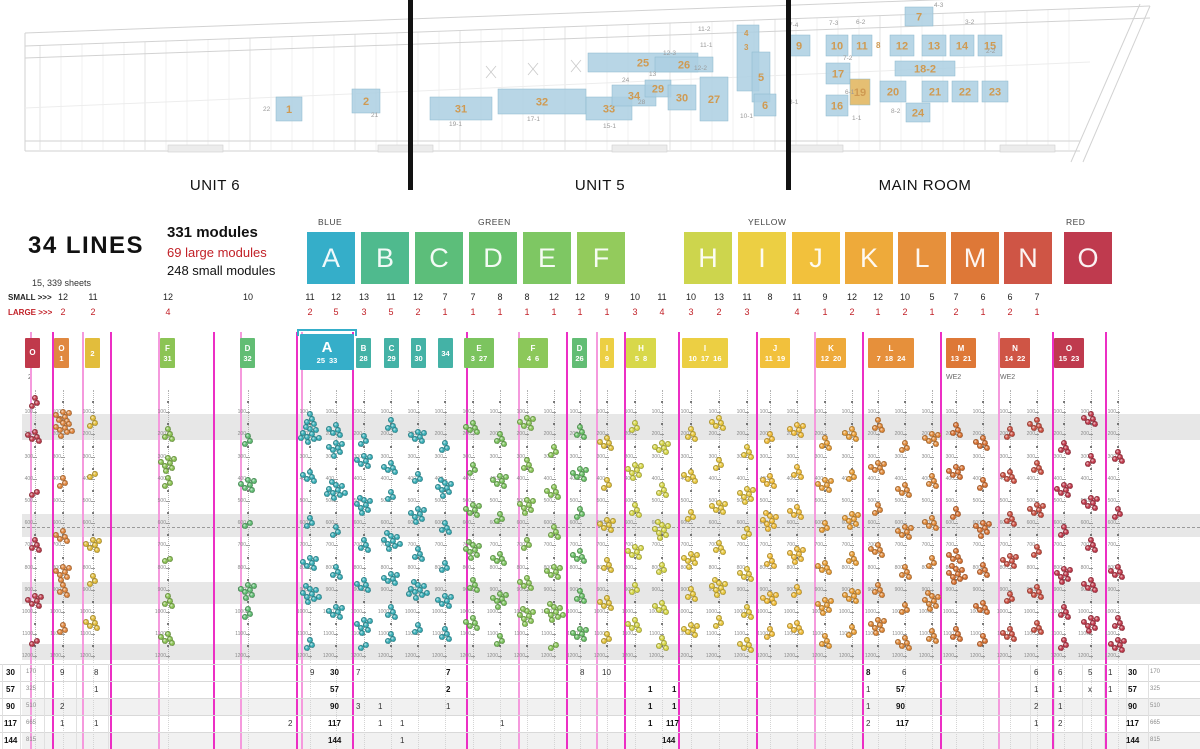  I want to click on table-cell: 1, so click(1060, 706).